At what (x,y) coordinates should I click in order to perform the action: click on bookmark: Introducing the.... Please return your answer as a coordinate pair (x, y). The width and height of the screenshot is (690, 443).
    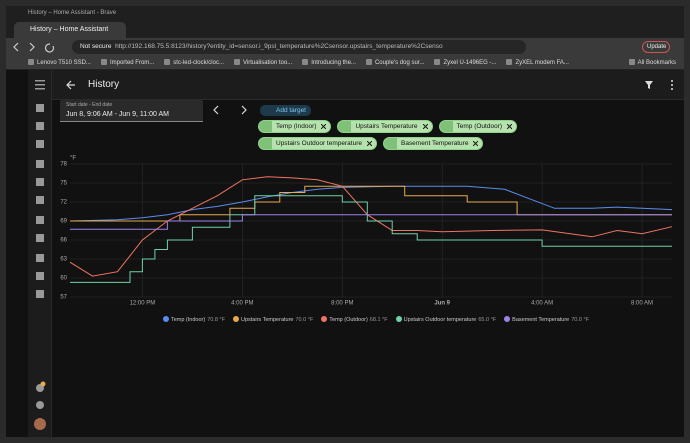
    Looking at the image, I should click on (329, 64).